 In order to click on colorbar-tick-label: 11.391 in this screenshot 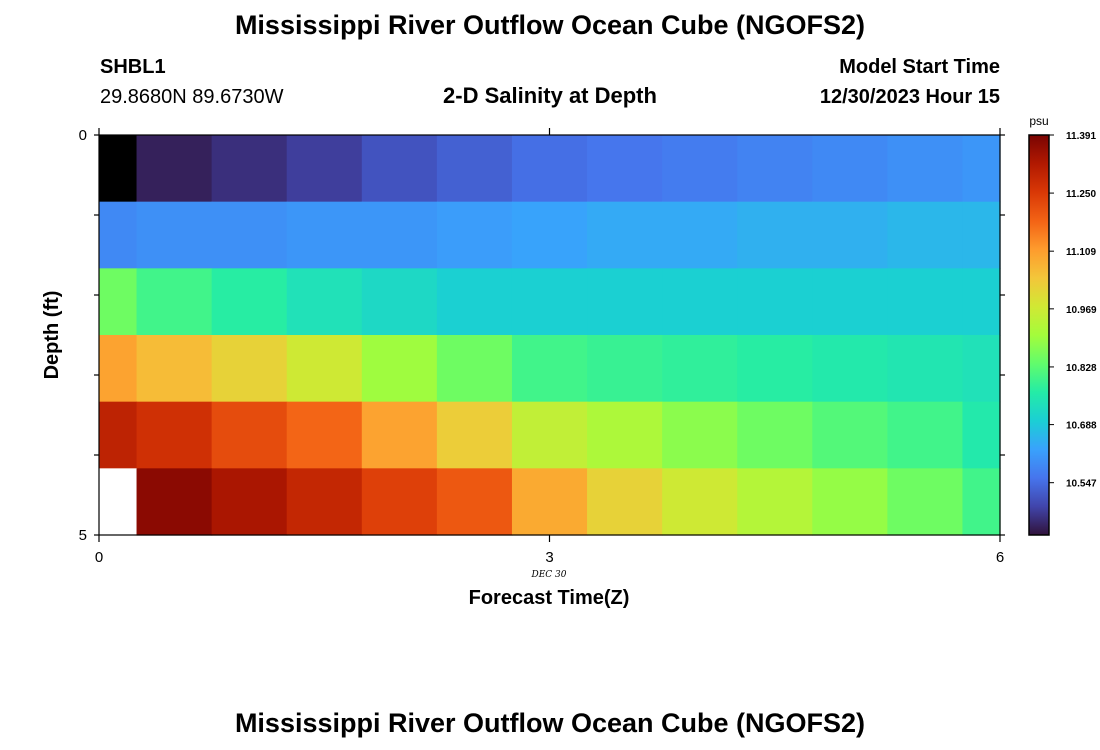, I will do `click(1081, 136)`.